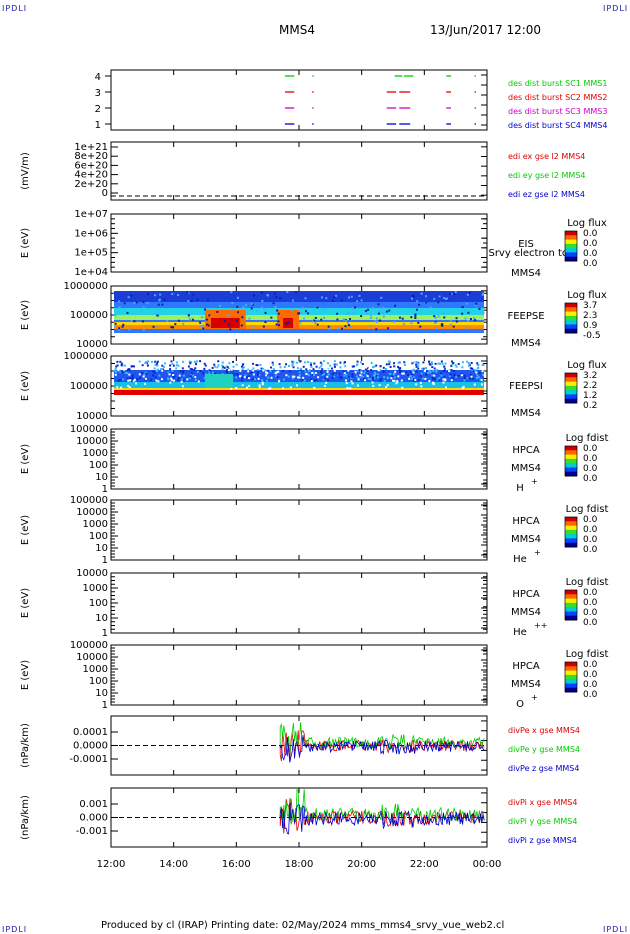 This screenshot has height=934, width=630. Describe the element at coordinates (15, 8) in the screenshot. I see `corner-mark-top-left: IPDLI` at that location.